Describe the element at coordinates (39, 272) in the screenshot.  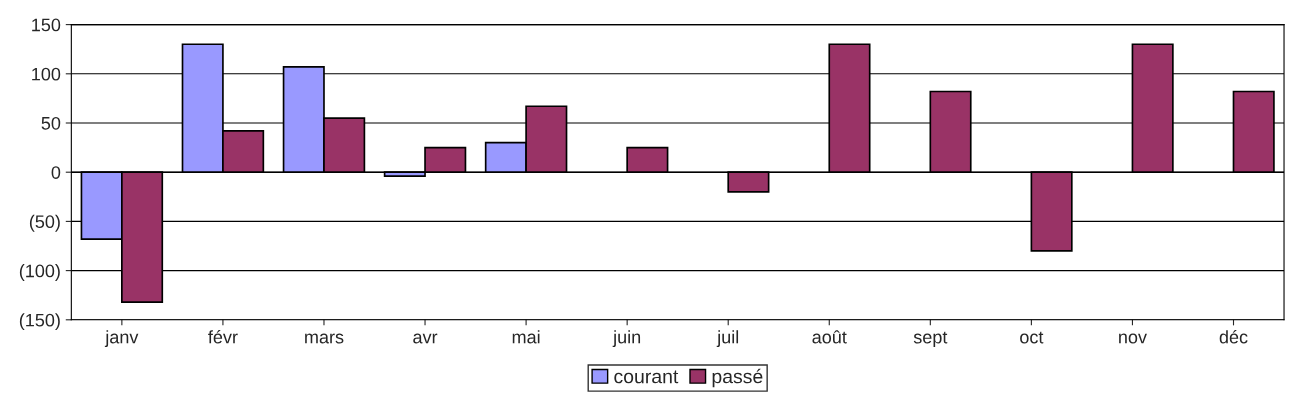
I see `y-tick-label: (100)` at that location.